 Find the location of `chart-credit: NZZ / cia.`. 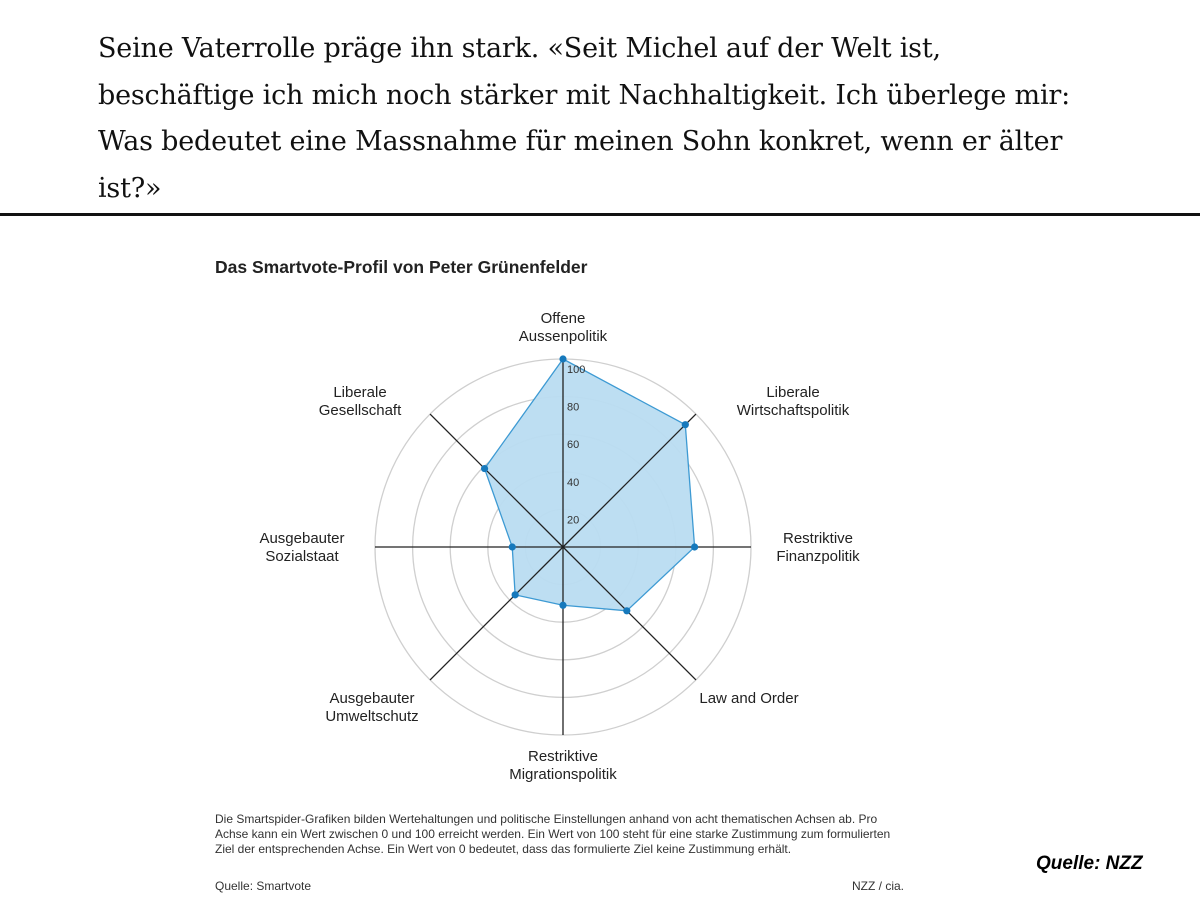

chart-credit: NZZ / cia. is located at coordinates (878, 886).